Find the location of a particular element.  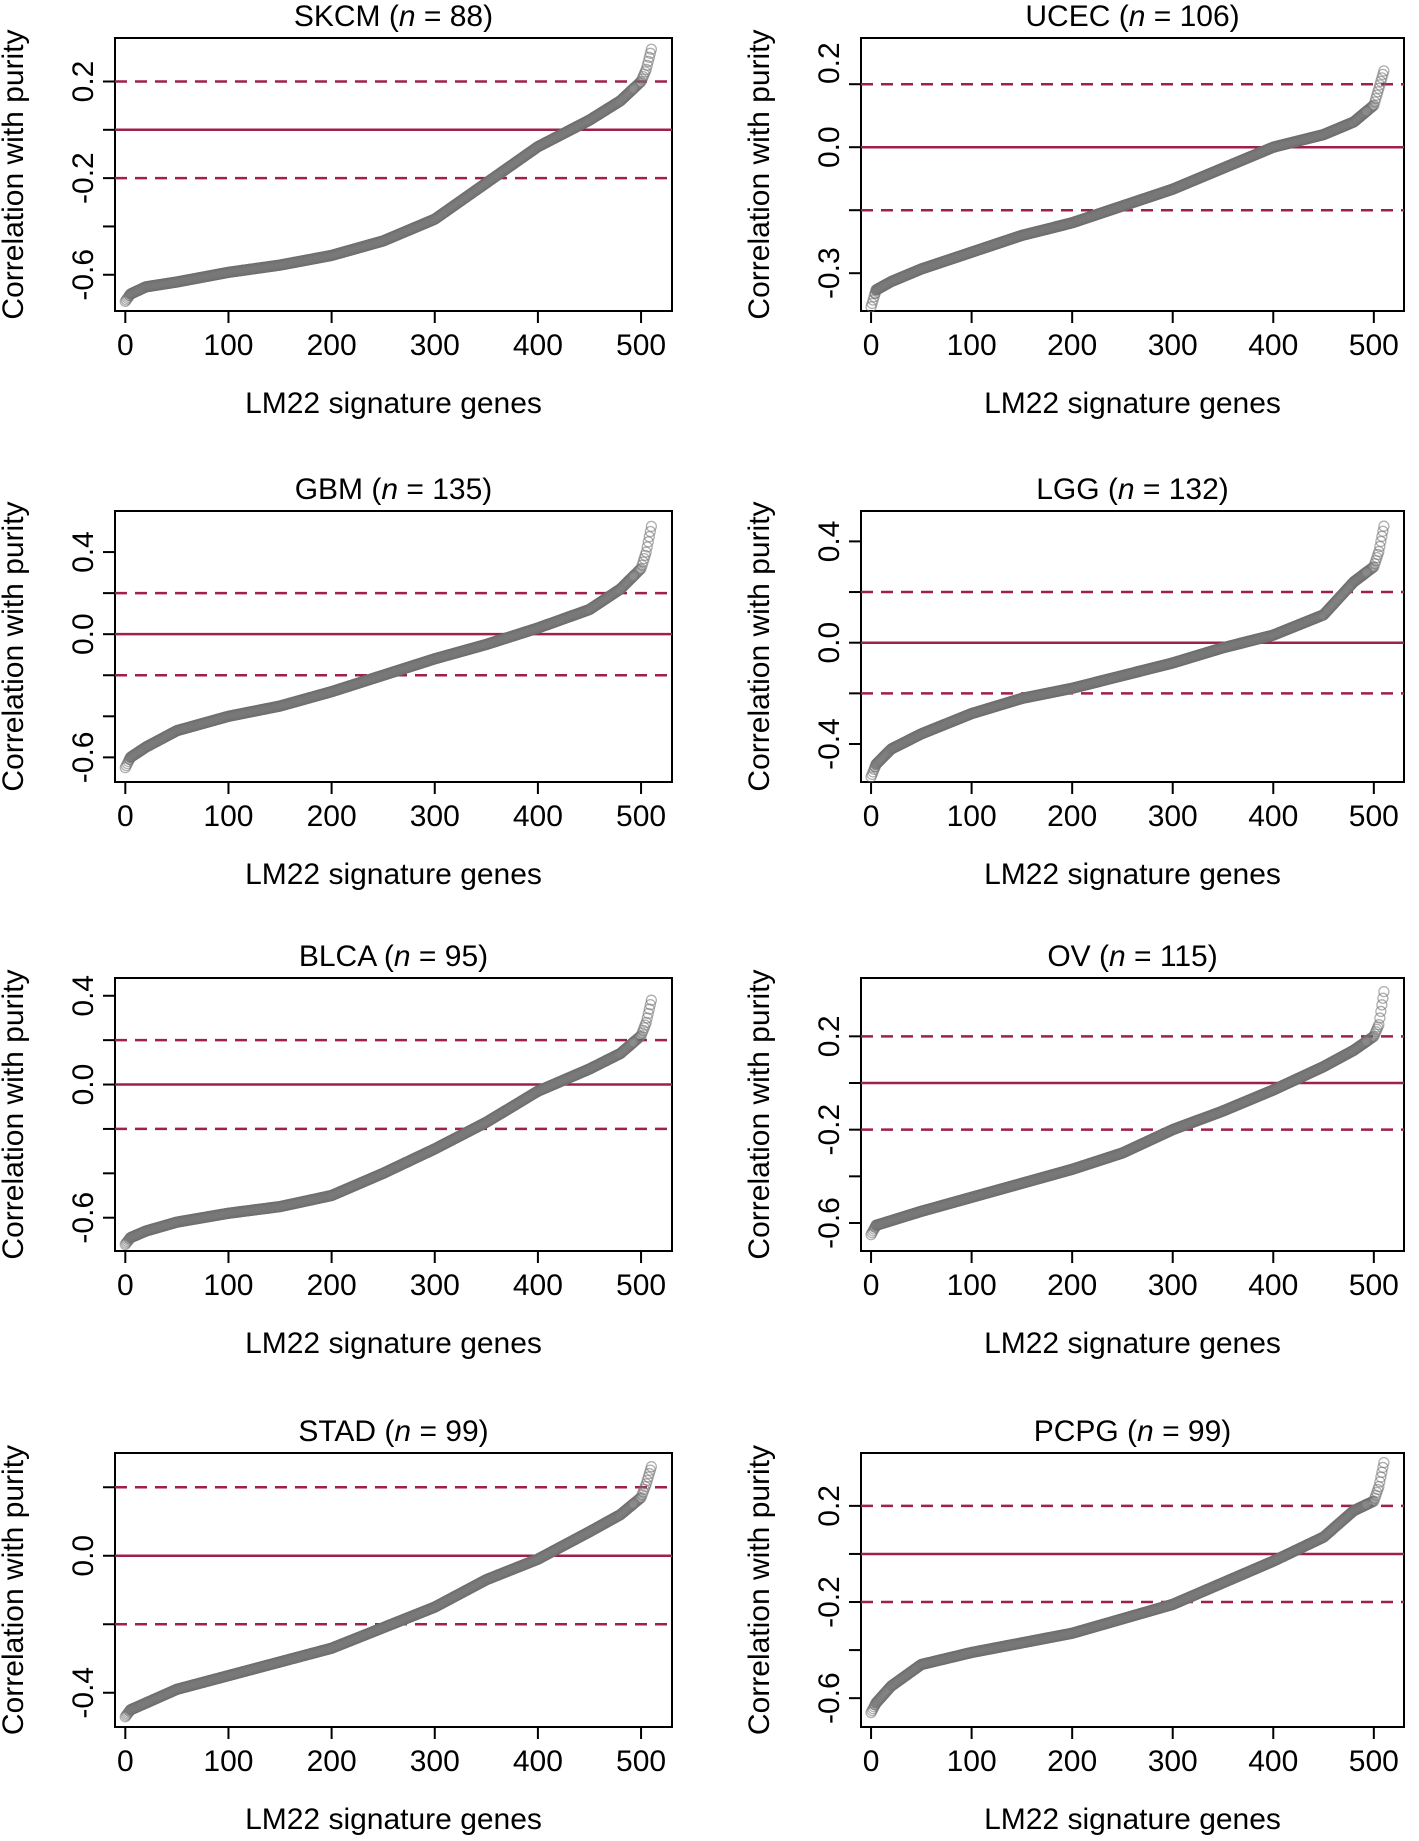

panel-title: UCEC (n = 106) is located at coordinates (1132, 16).